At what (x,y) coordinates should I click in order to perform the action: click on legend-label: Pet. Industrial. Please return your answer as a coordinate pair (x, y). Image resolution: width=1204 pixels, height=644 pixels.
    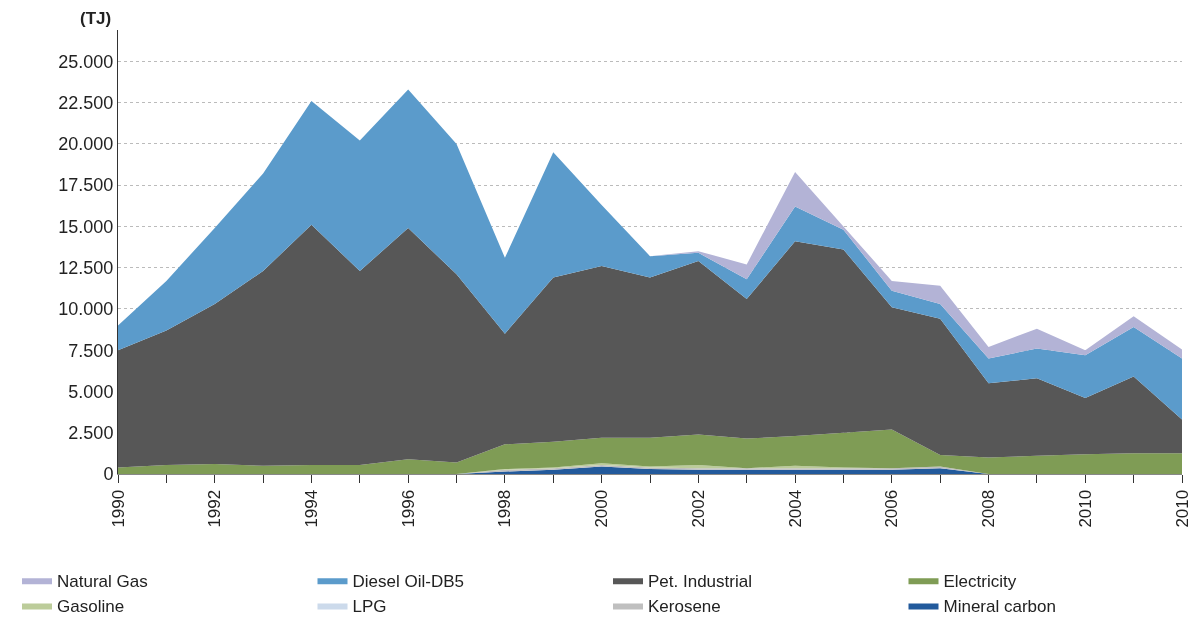
    Looking at the image, I should click on (700, 581).